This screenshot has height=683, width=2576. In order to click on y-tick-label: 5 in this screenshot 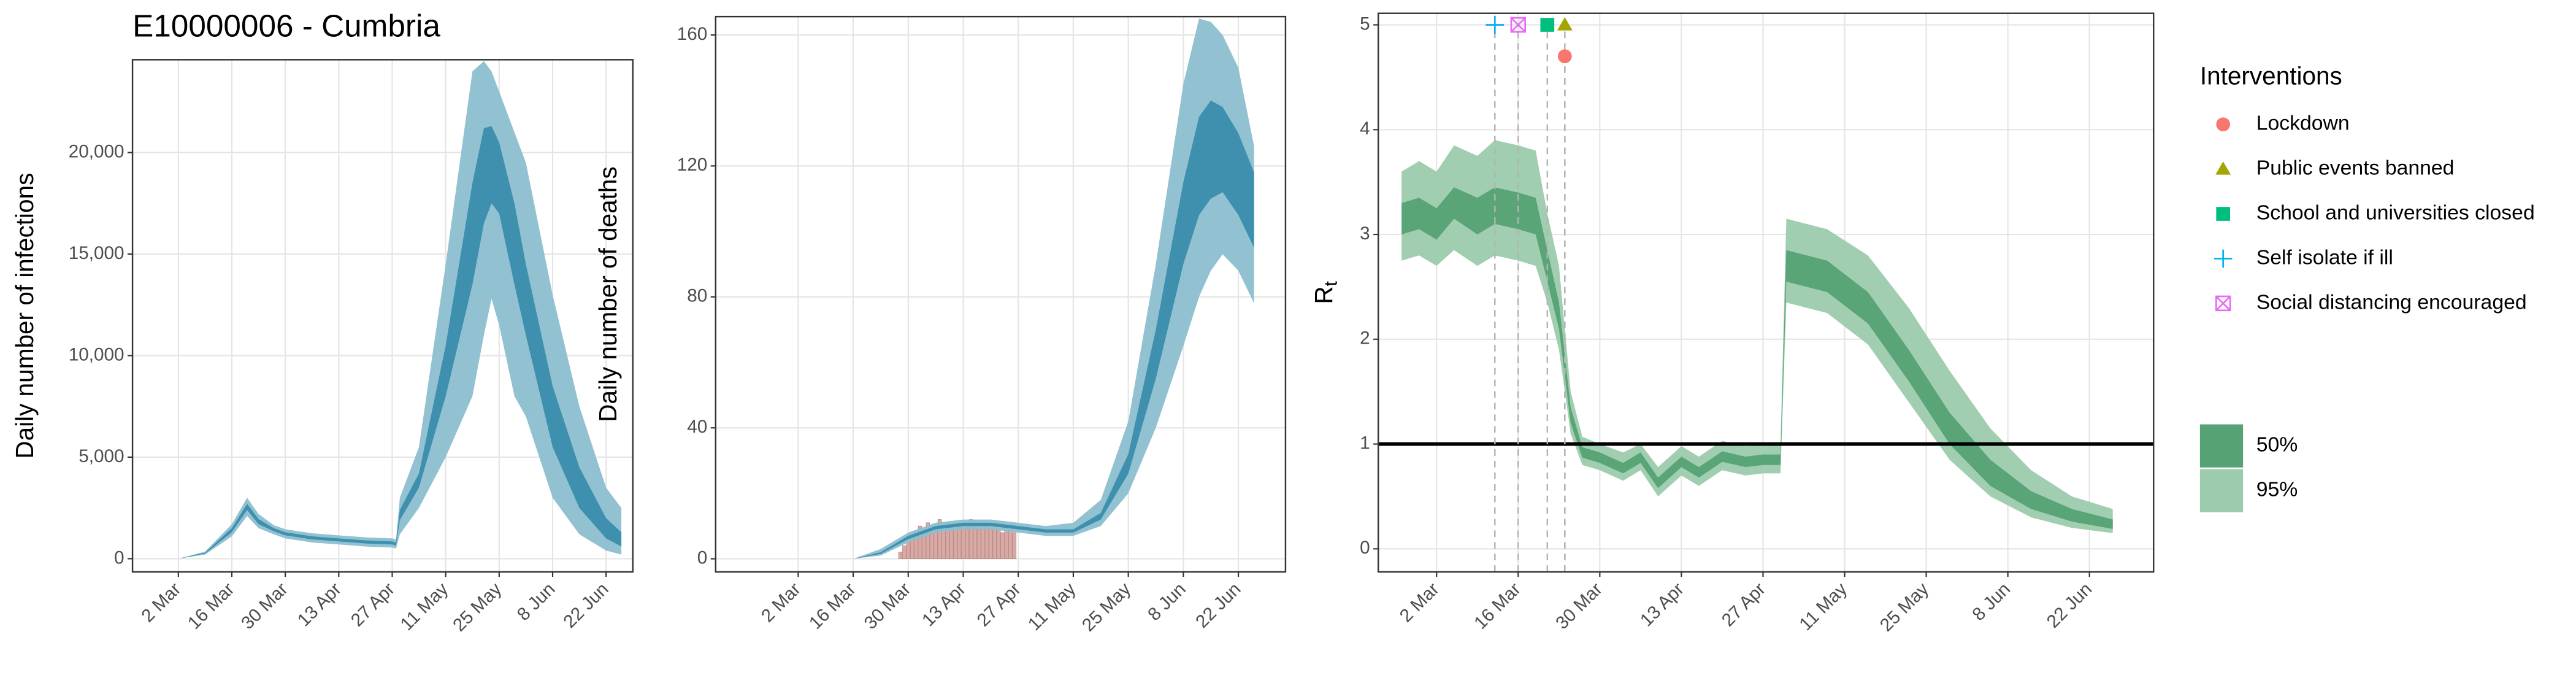, I will do `click(1365, 24)`.